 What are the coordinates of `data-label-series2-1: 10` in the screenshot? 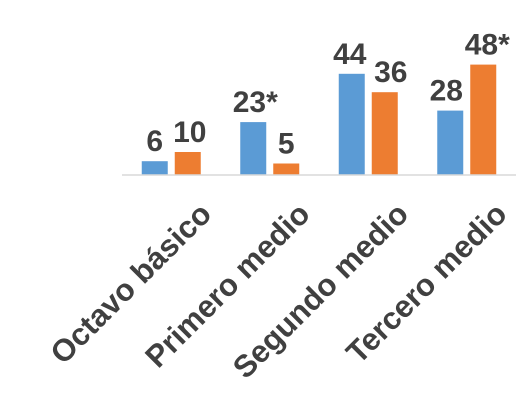 It's located at (189, 132).